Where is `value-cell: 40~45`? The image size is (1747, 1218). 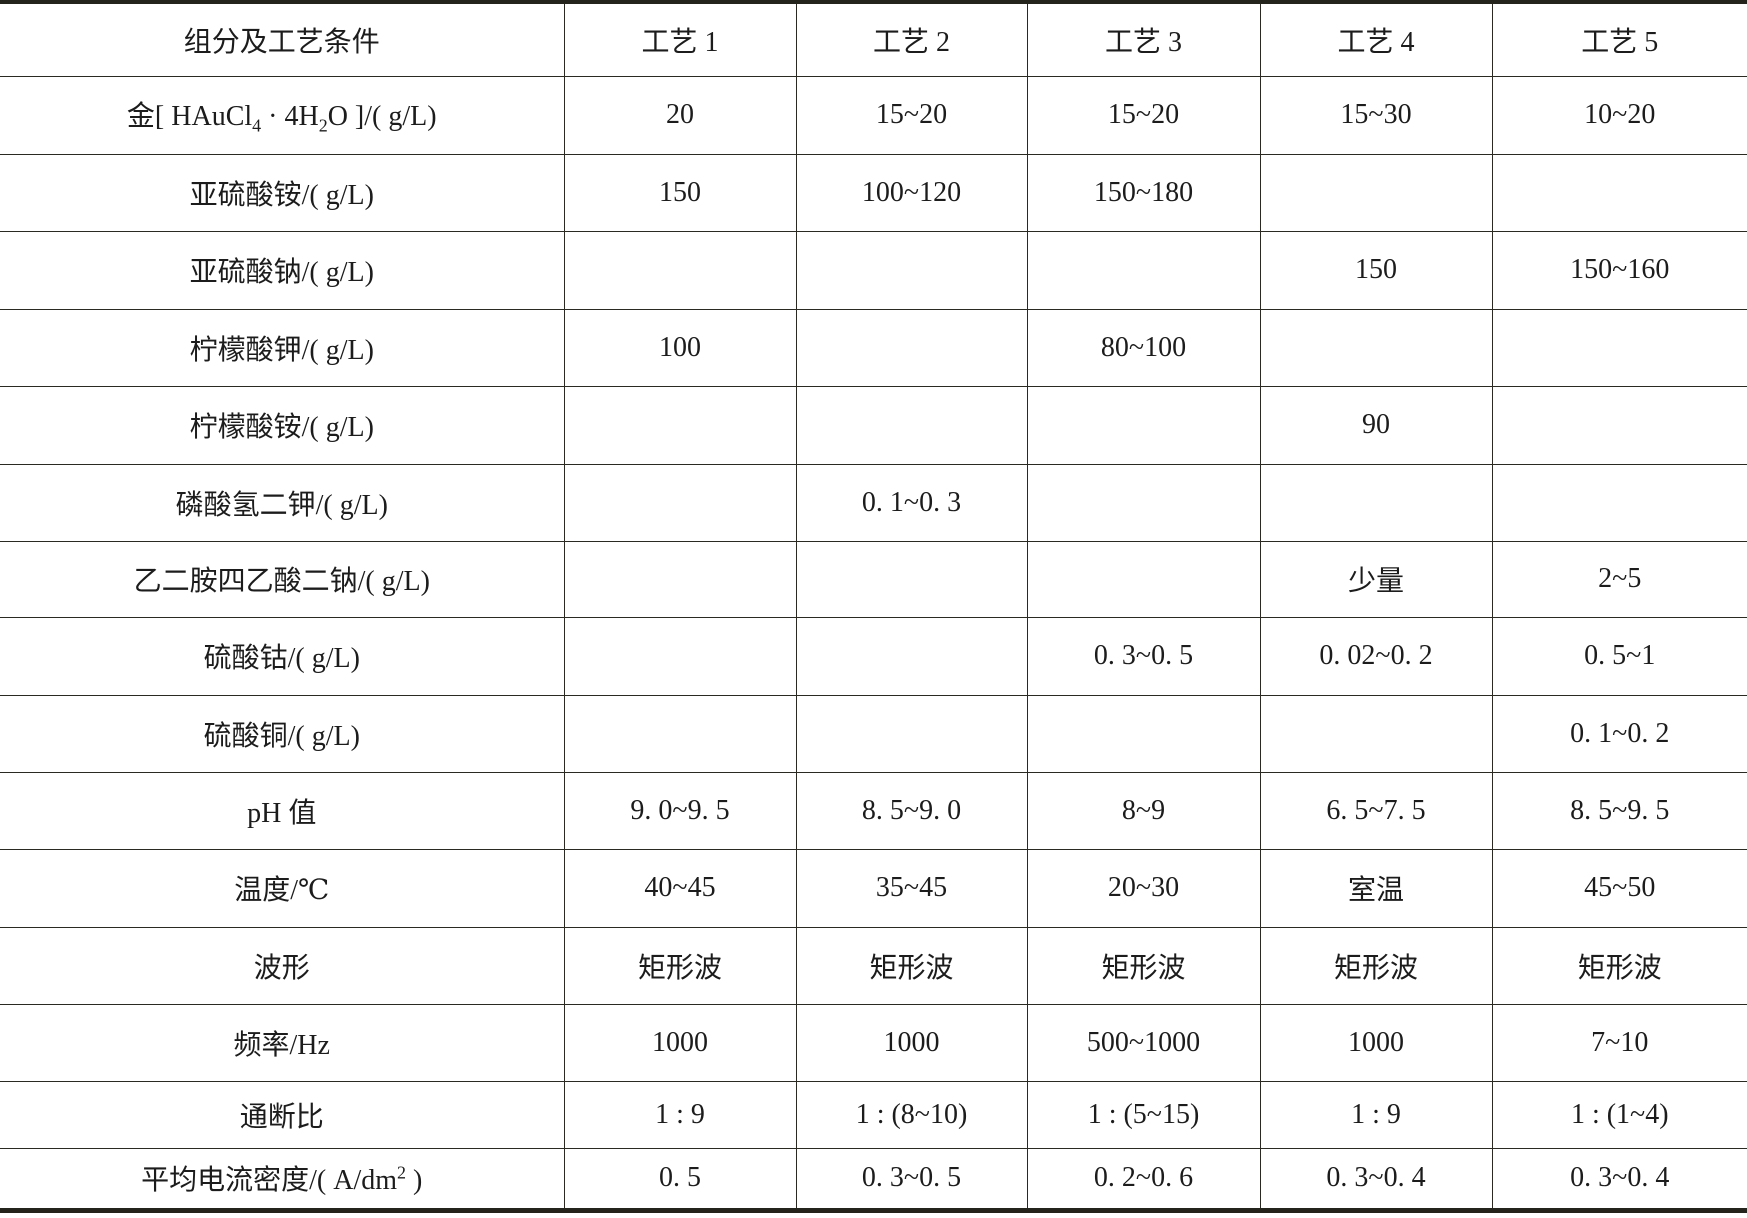
value-cell: 40~45 is located at coordinates (679, 888).